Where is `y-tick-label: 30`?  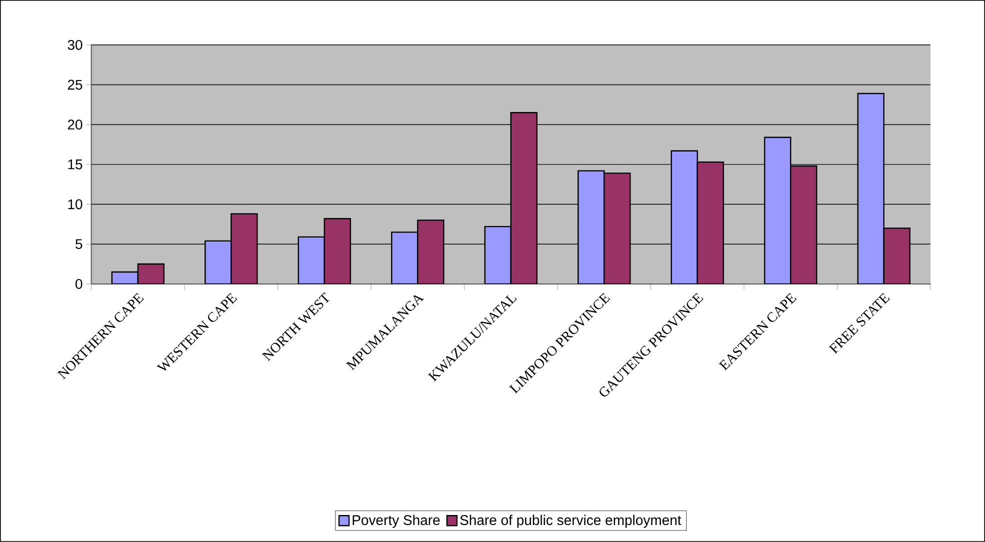
y-tick-label: 30 is located at coordinates (75, 45).